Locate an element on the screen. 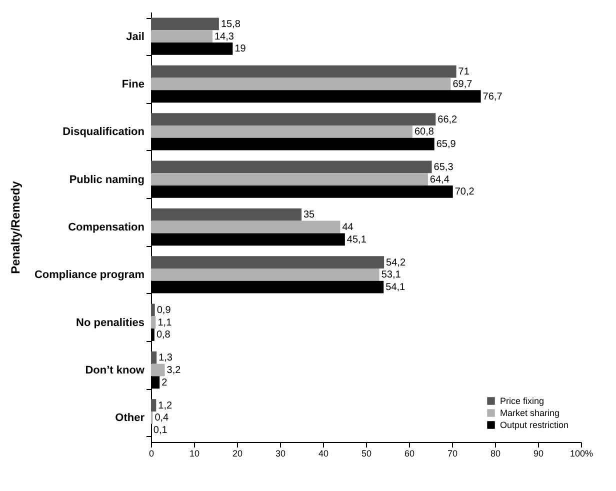  x-tick-label: 10 is located at coordinates (194, 453).